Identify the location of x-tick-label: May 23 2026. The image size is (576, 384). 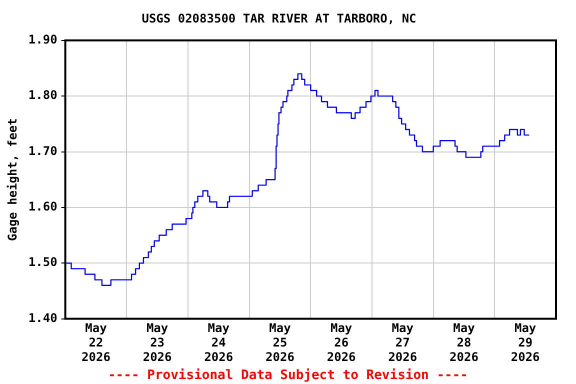
(157, 342).